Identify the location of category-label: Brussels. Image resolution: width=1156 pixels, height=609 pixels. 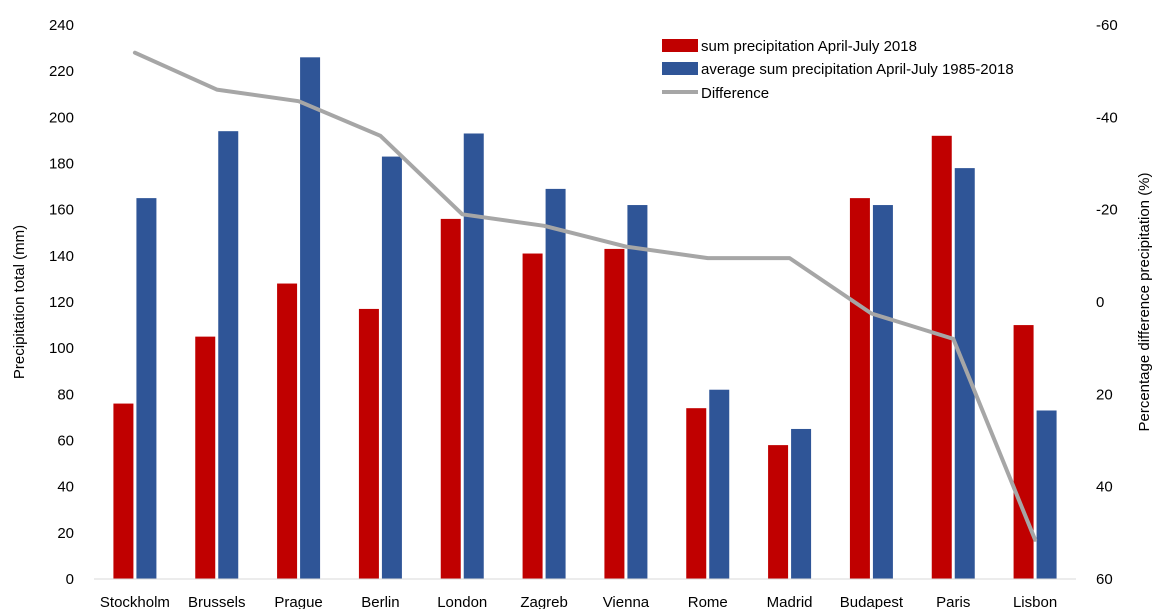
(217, 601).